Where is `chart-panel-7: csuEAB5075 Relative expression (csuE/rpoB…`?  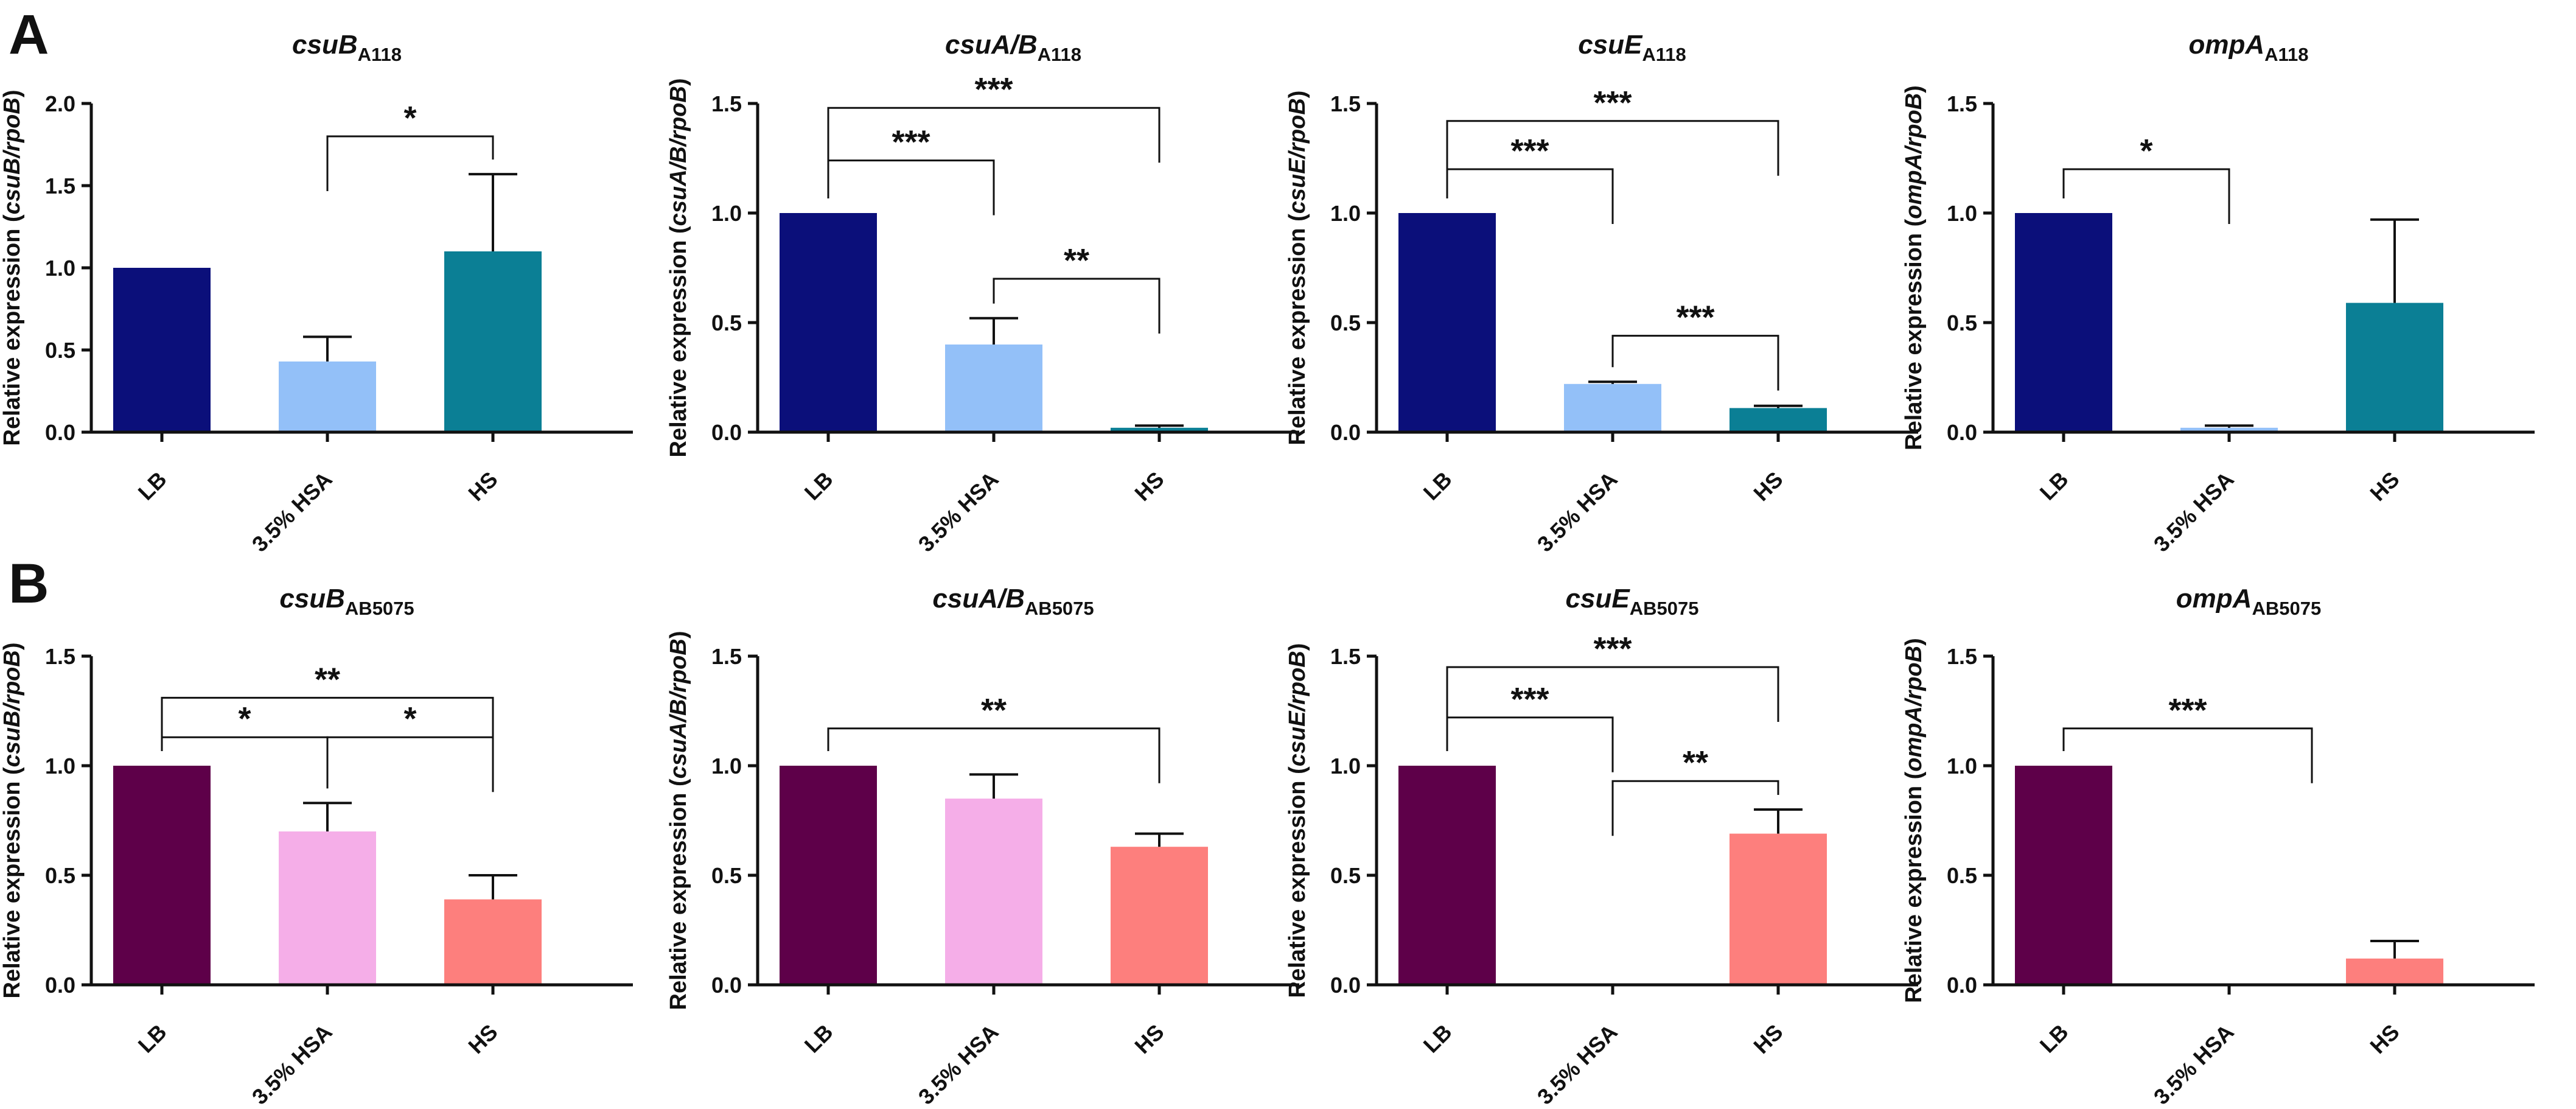 chart-panel-7: csuEAB5075 Relative expression (csuE/rpoB… is located at coordinates (1601, 846).